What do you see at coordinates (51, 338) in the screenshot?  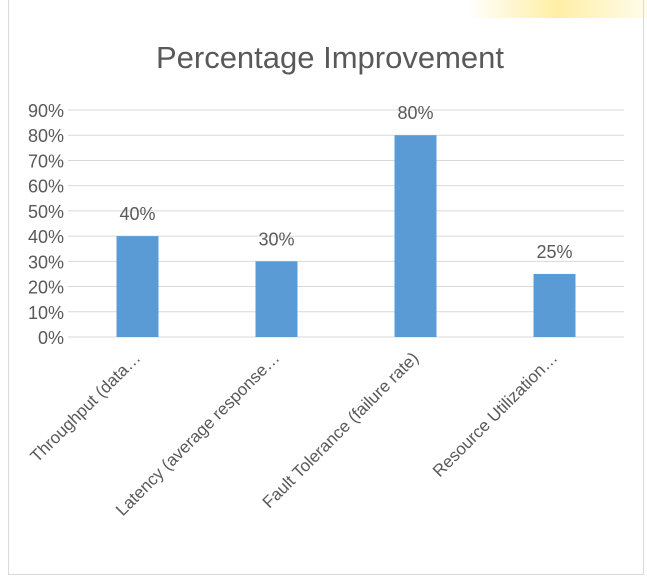 I see `y-tick-label: 0%` at bounding box center [51, 338].